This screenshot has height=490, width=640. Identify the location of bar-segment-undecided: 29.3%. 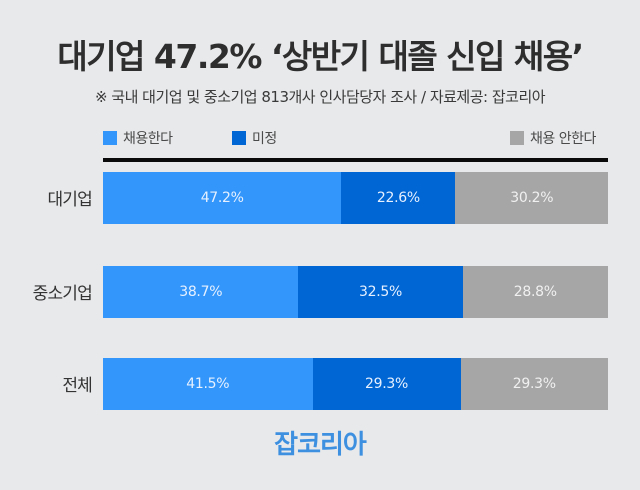
(386, 384).